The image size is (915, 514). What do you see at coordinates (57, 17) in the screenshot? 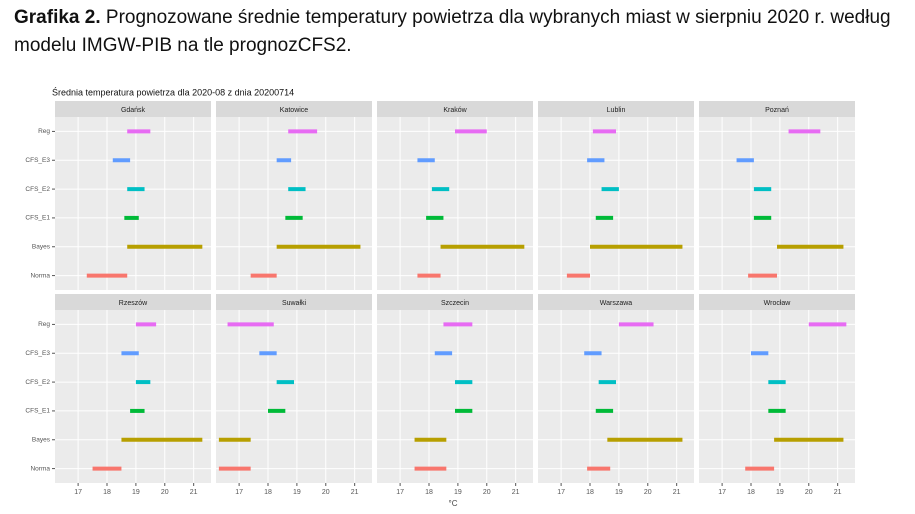
I see `caption-label: Grafika 2.` at bounding box center [57, 17].